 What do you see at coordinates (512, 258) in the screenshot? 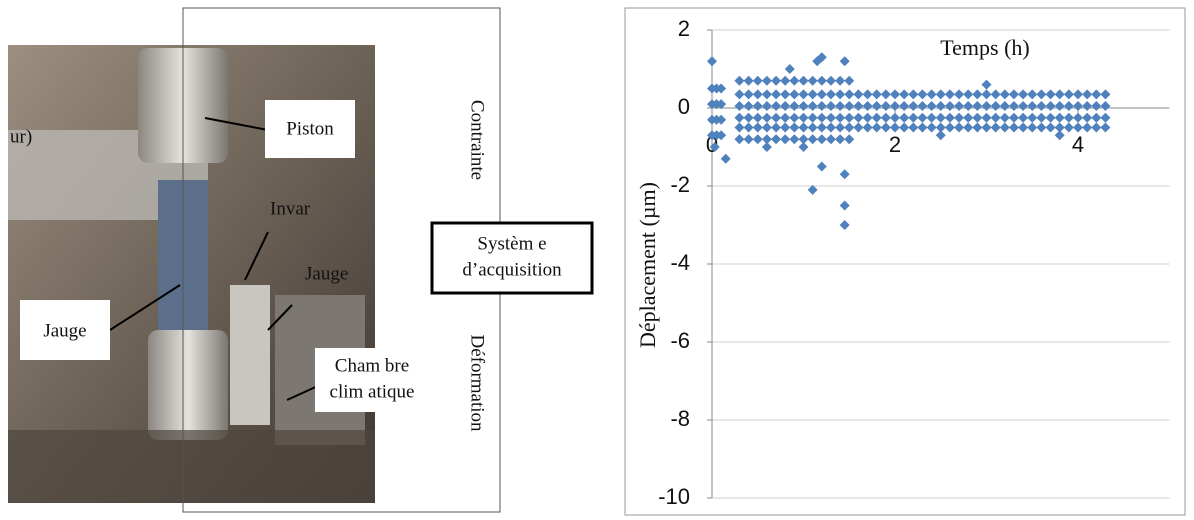
I see `acquisition-box` at bounding box center [512, 258].